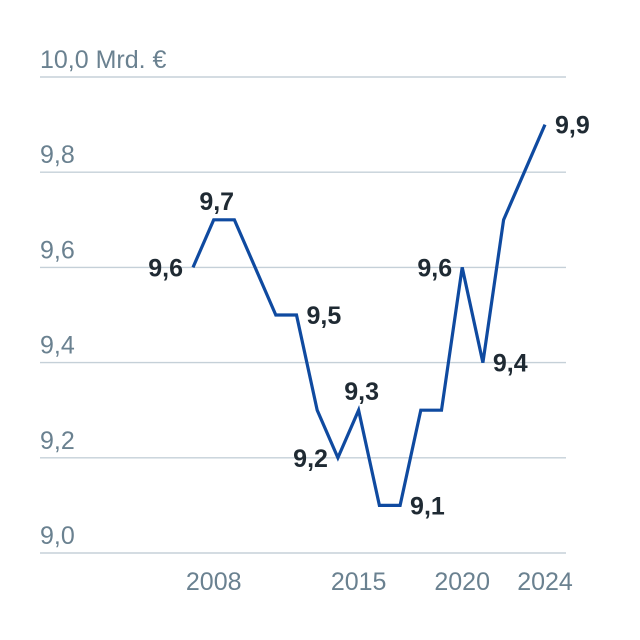 The height and width of the screenshot is (640, 640). I want to click on y-tick-label: 9,2, so click(57, 441).